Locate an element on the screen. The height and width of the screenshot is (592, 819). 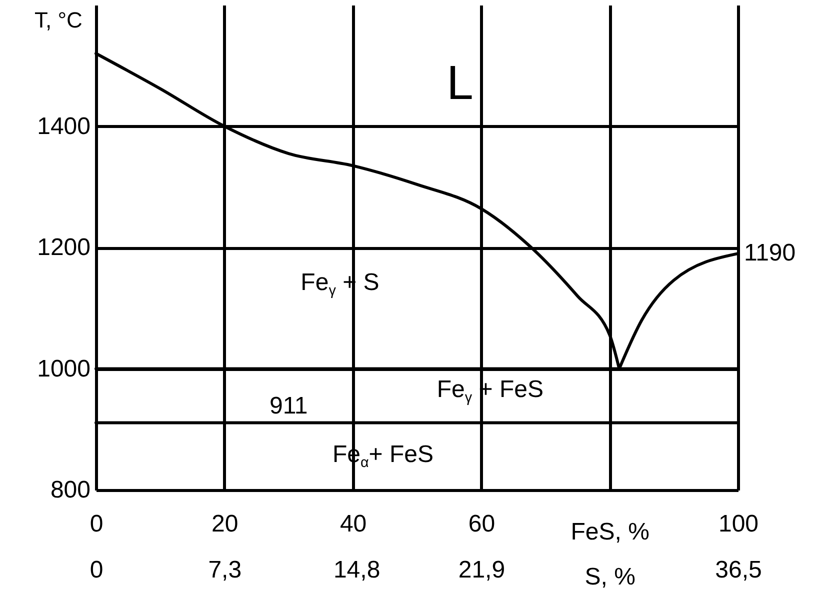
y-axis-title: T, °C is located at coordinates (58, 20).